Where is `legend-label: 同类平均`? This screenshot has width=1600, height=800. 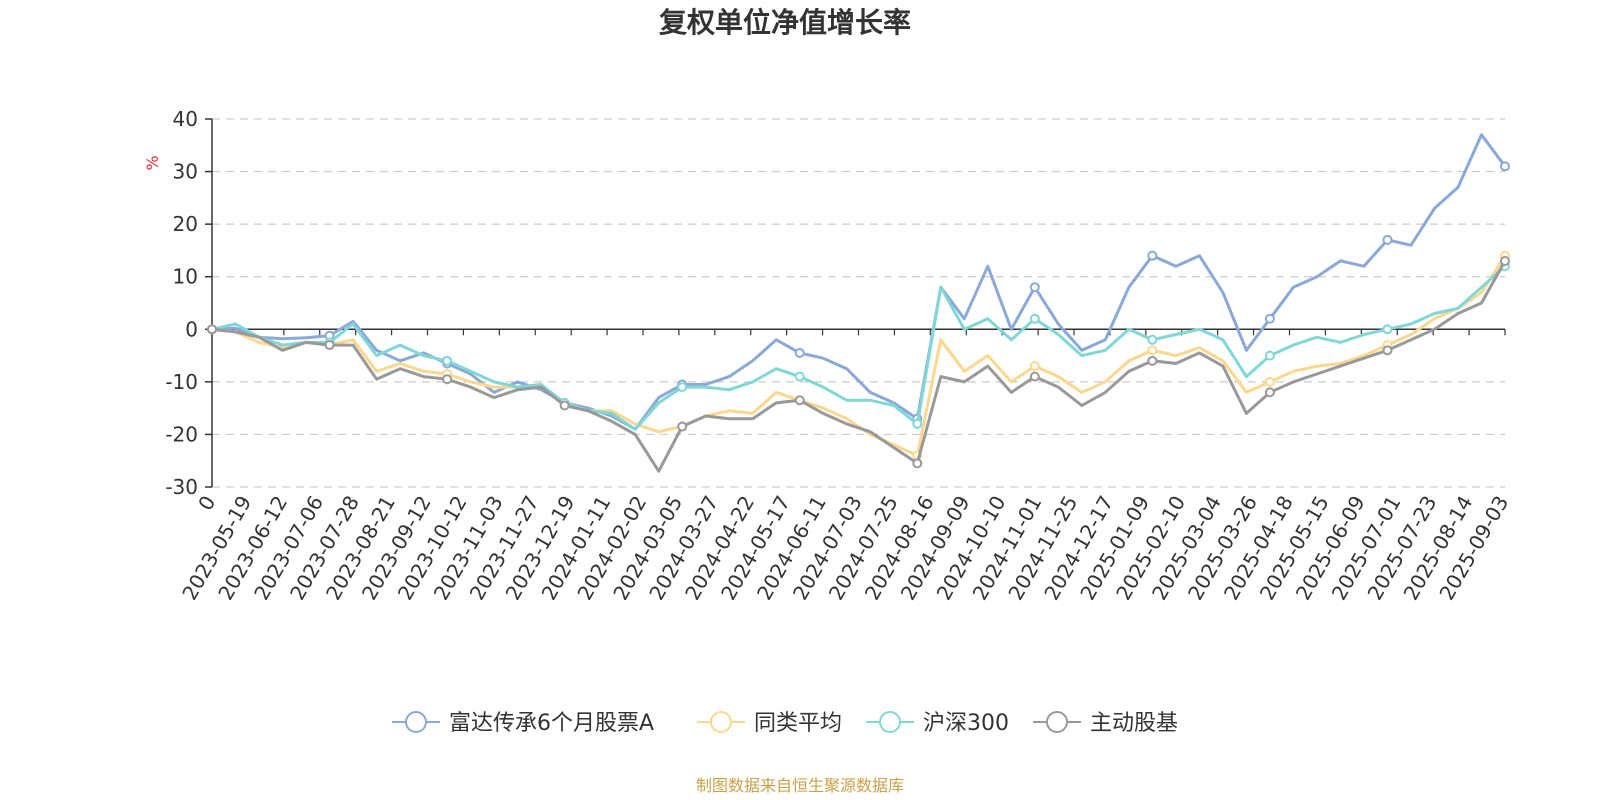
legend-label: 同类平均 is located at coordinates (798, 723).